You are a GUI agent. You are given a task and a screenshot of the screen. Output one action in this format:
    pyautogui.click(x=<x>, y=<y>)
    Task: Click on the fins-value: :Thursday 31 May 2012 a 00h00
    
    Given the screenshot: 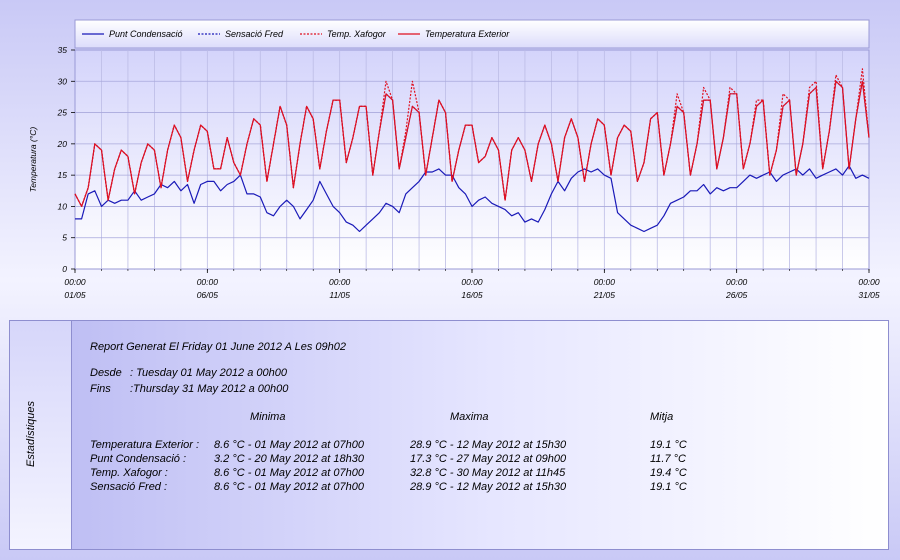 What is the action you would take?
    pyautogui.click(x=209, y=389)
    